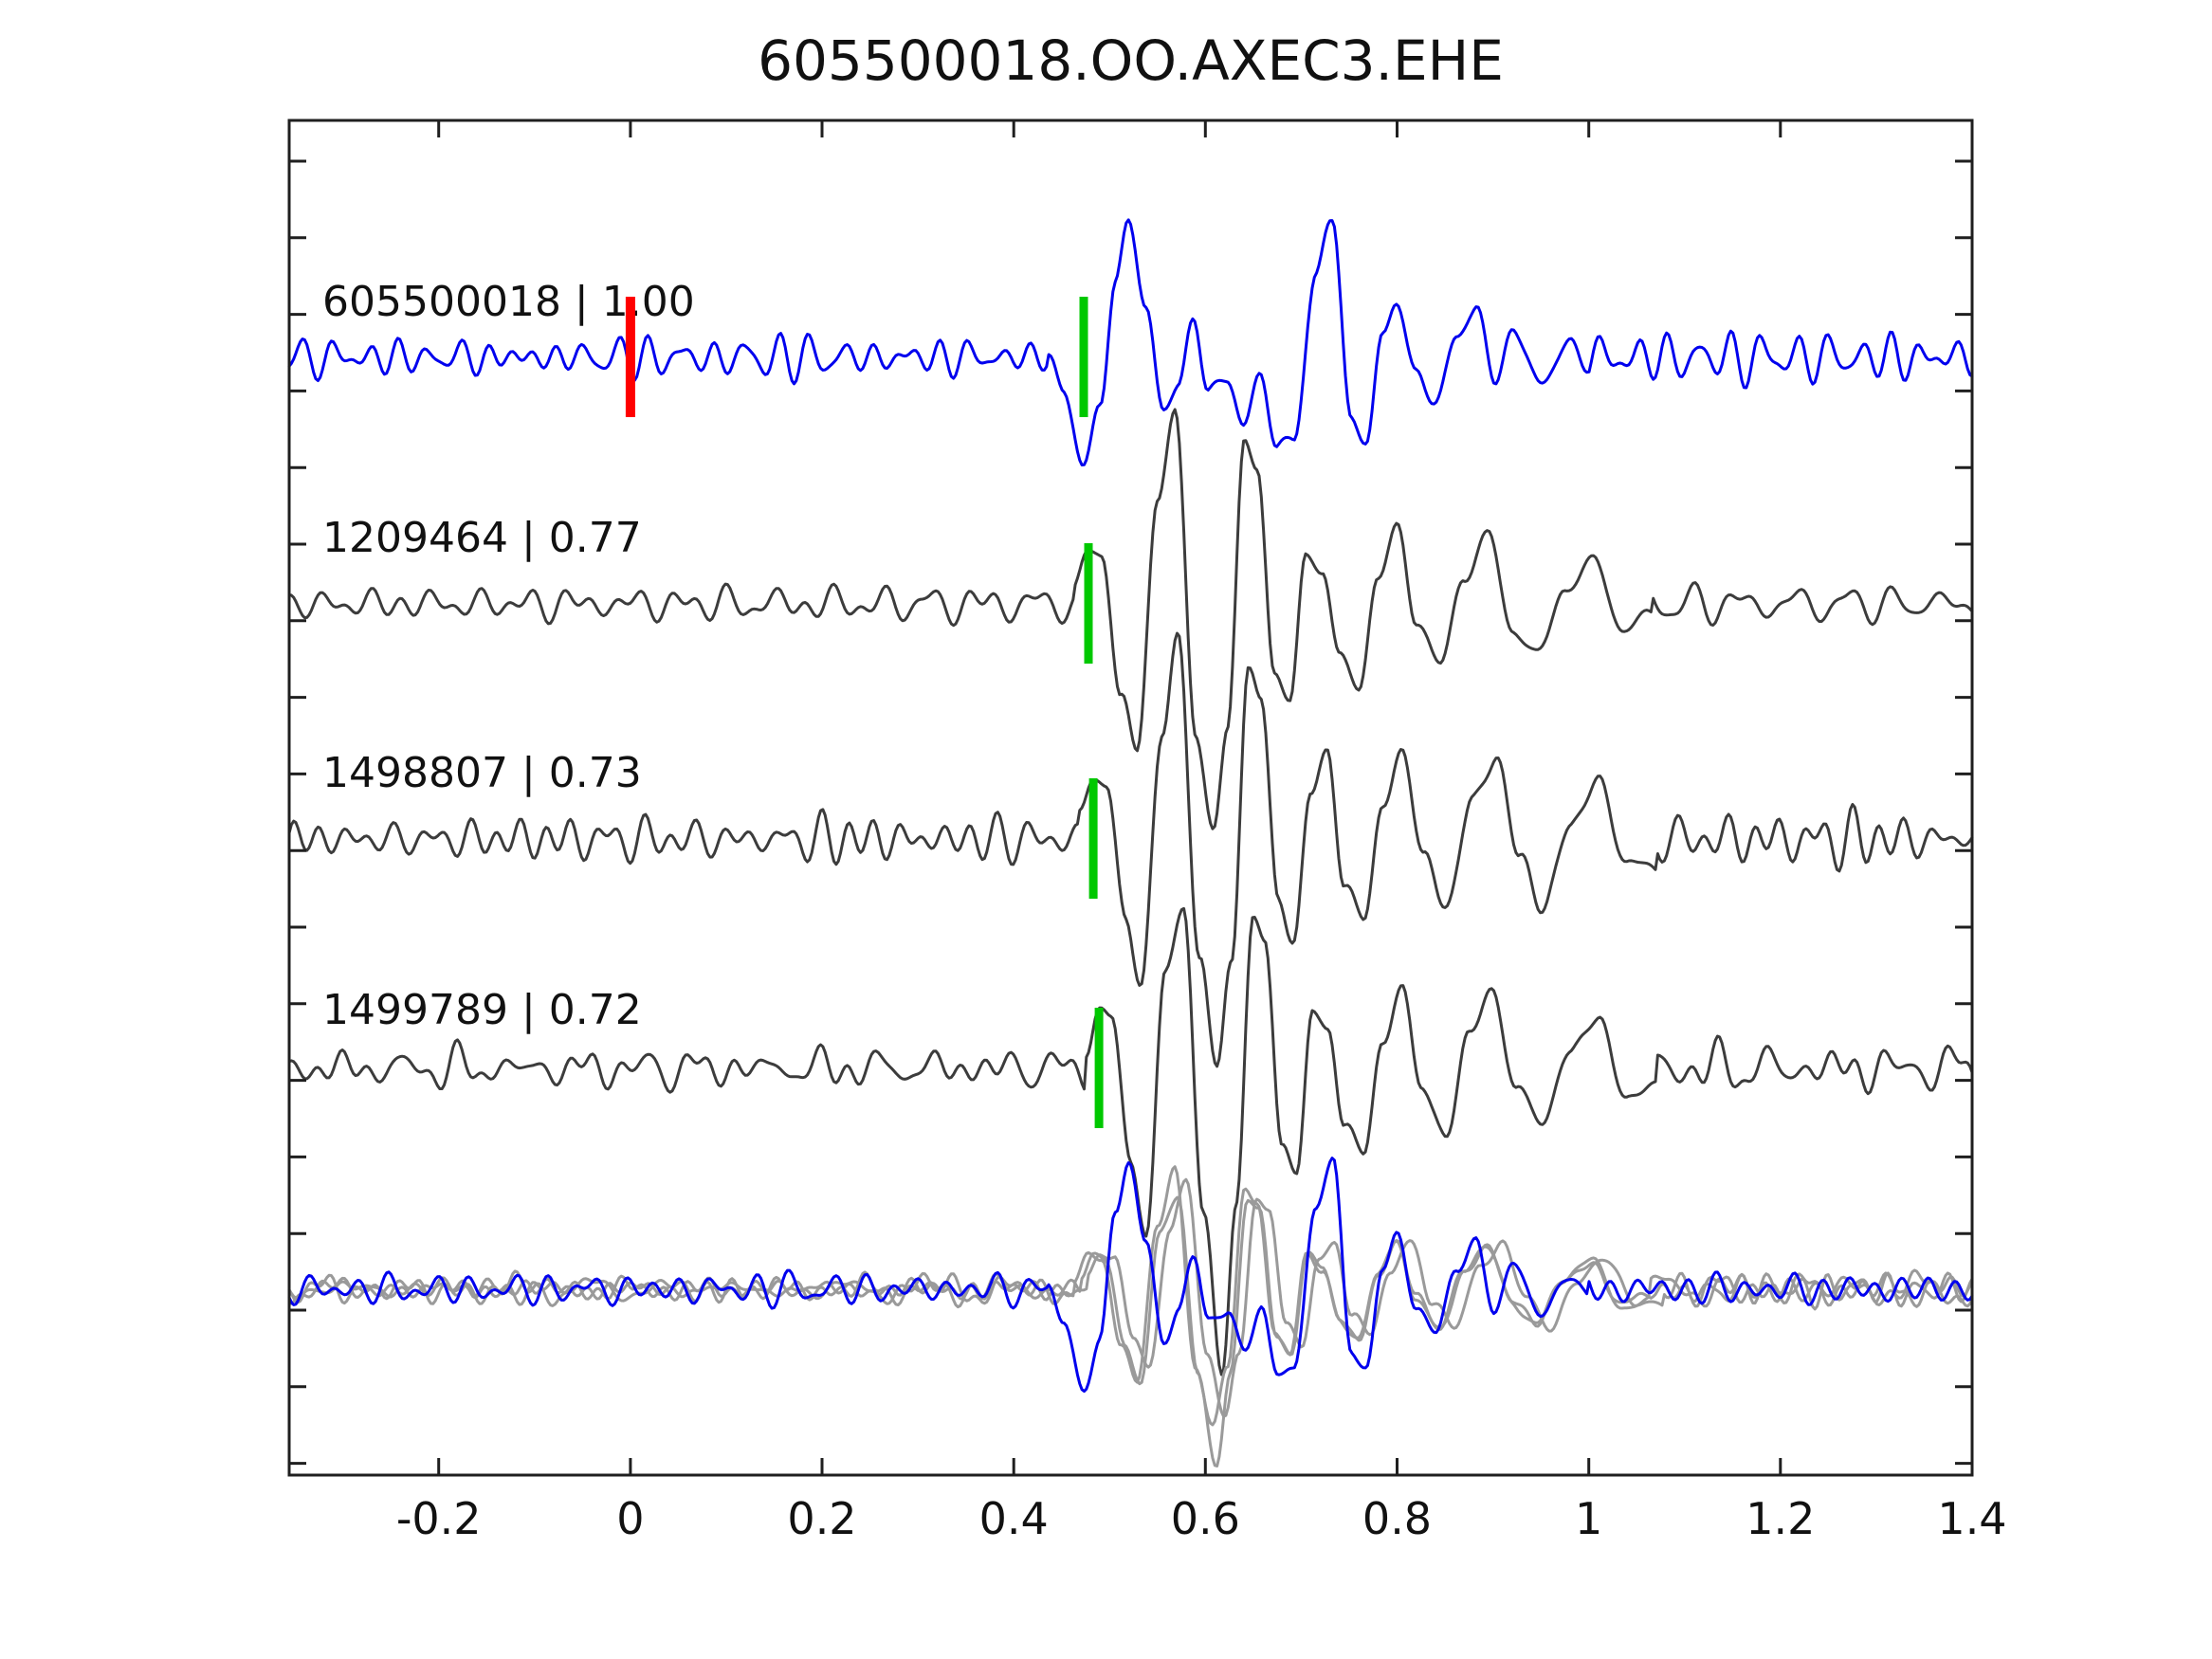 The width and height of the screenshot is (2212, 1659). What do you see at coordinates (1780, 1518) in the screenshot?
I see `x-tick-label: 1.2` at bounding box center [1780, 1518].